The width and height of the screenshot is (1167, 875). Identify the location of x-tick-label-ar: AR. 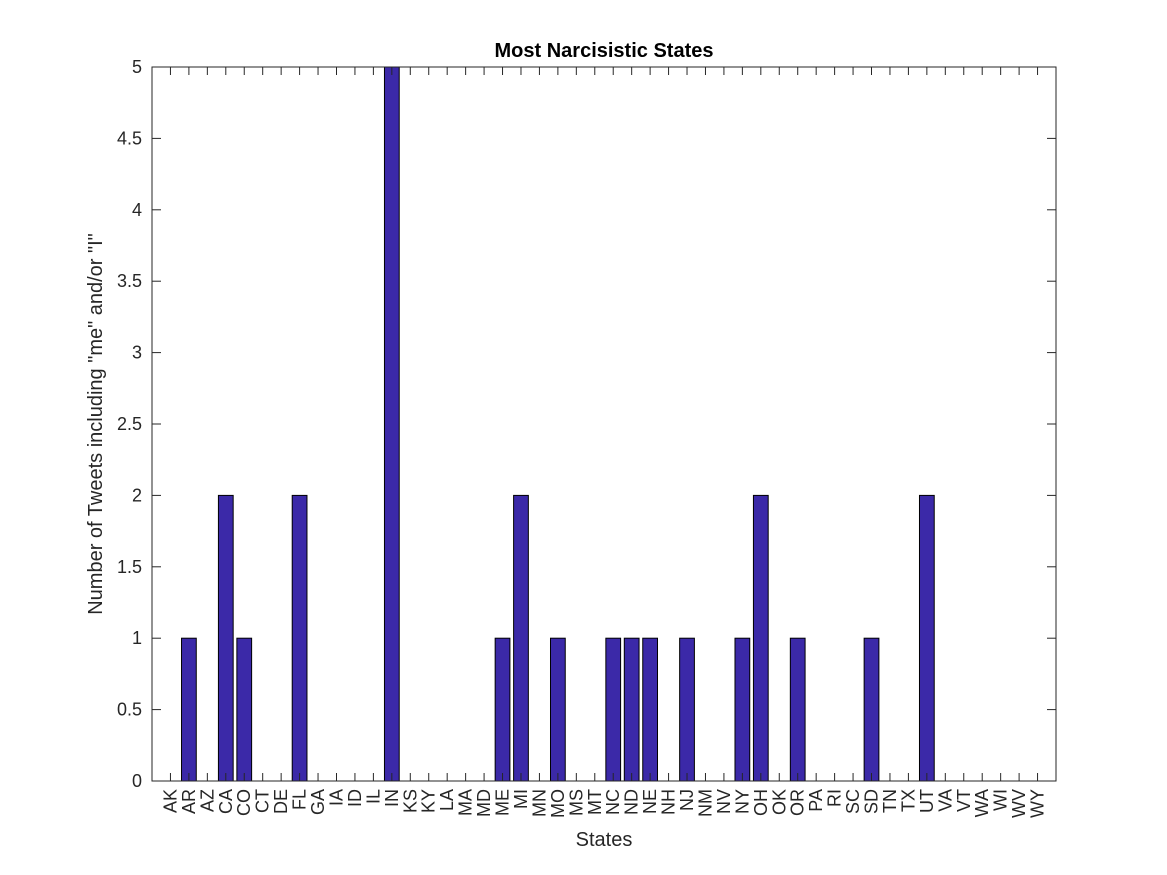
(189, 801).